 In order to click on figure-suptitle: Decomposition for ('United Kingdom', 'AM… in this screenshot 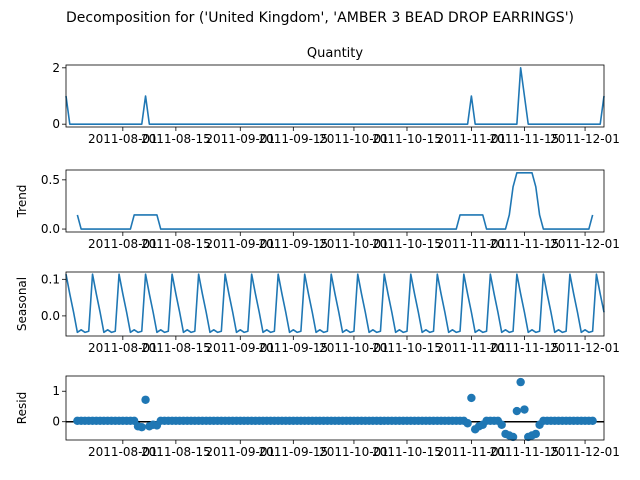, I will do `click(320, 18)`.